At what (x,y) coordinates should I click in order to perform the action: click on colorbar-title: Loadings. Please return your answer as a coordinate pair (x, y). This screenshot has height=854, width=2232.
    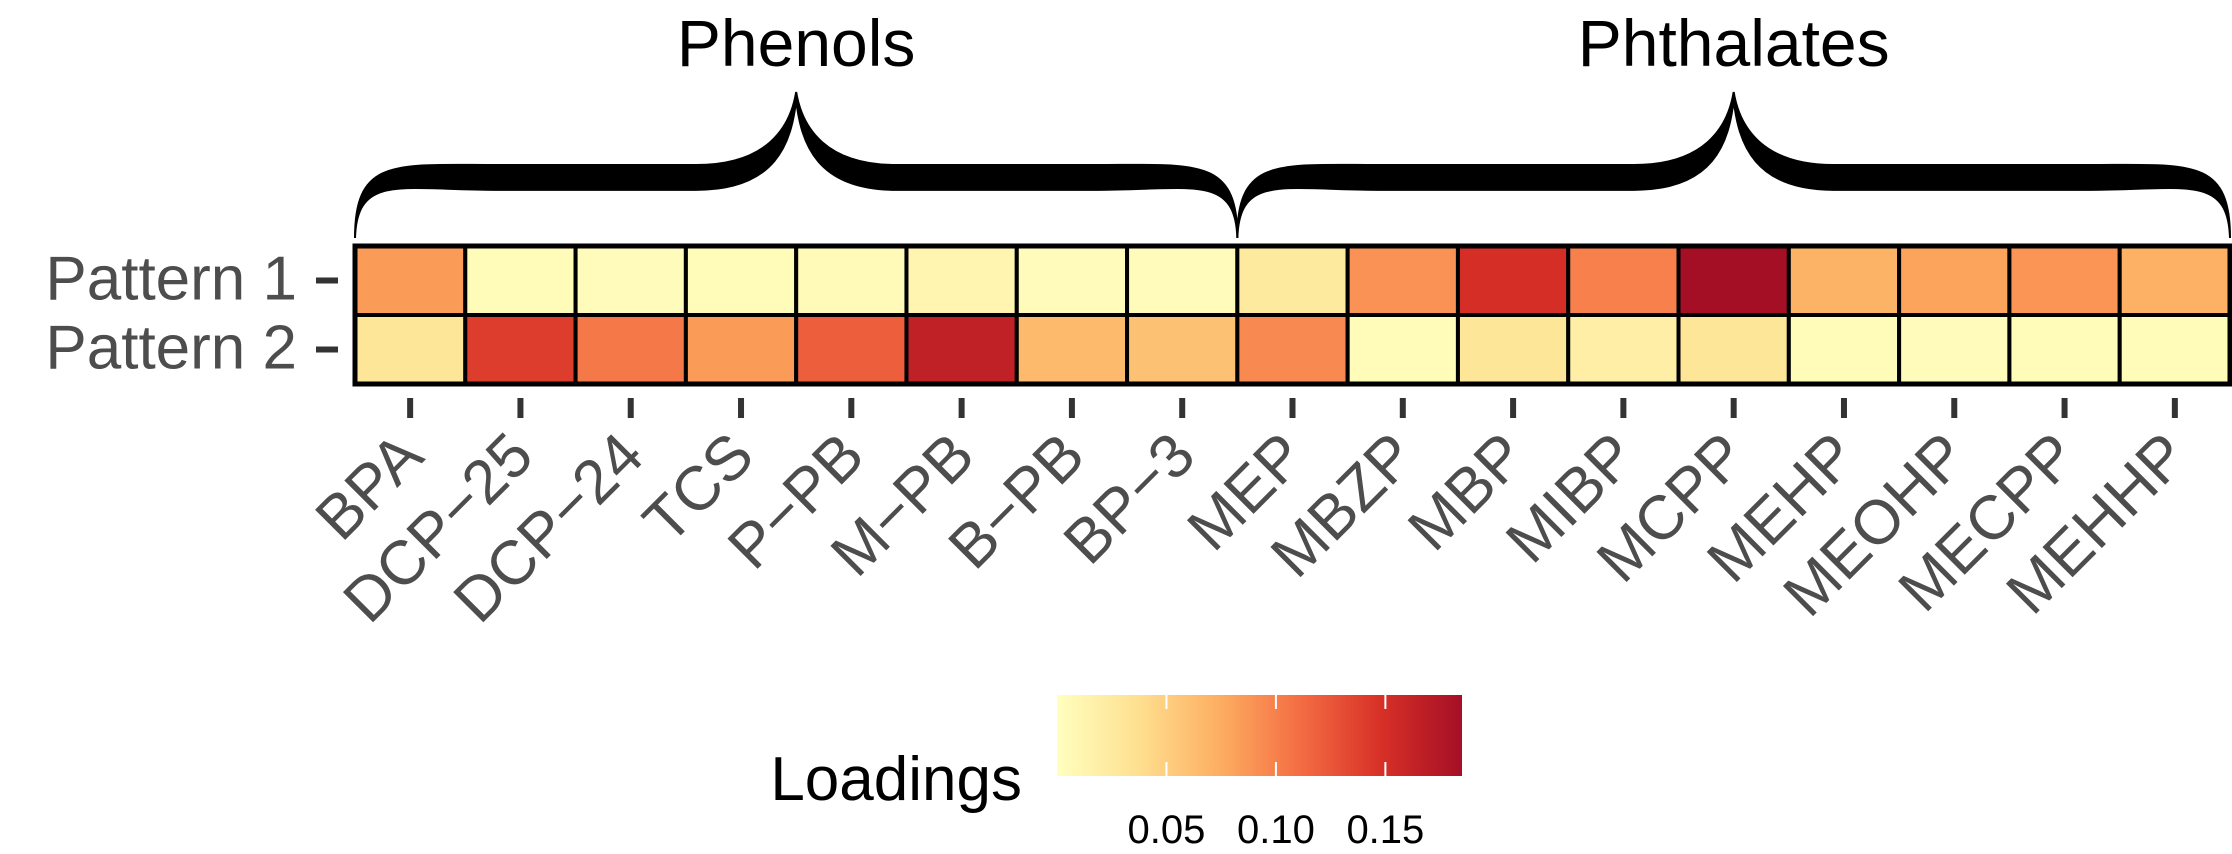
    Looking at the image, I should click on (896, 779).